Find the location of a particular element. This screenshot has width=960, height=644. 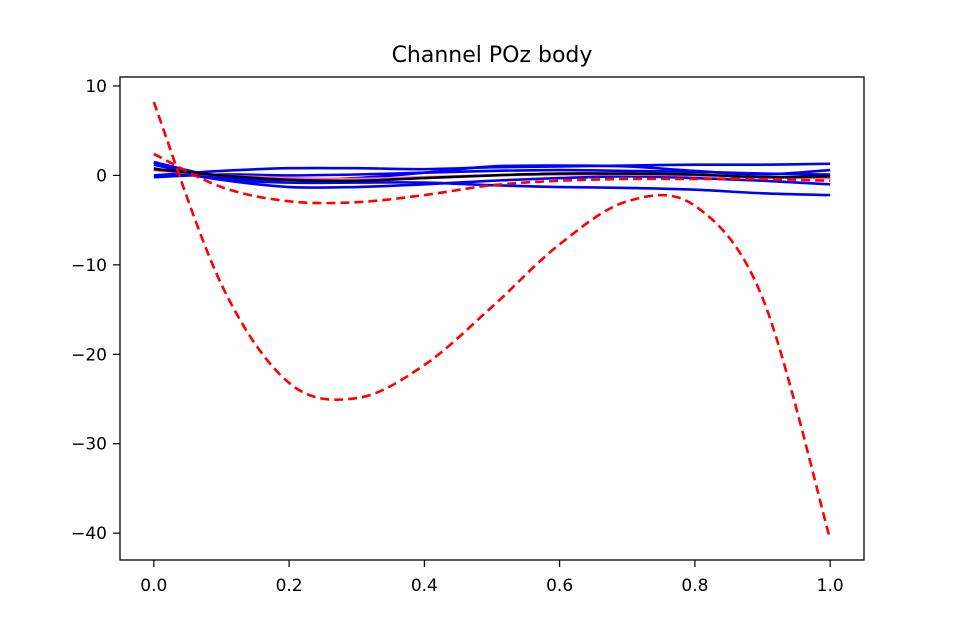

x-tick-label: 0.0 is located at coordinates (153, 586).